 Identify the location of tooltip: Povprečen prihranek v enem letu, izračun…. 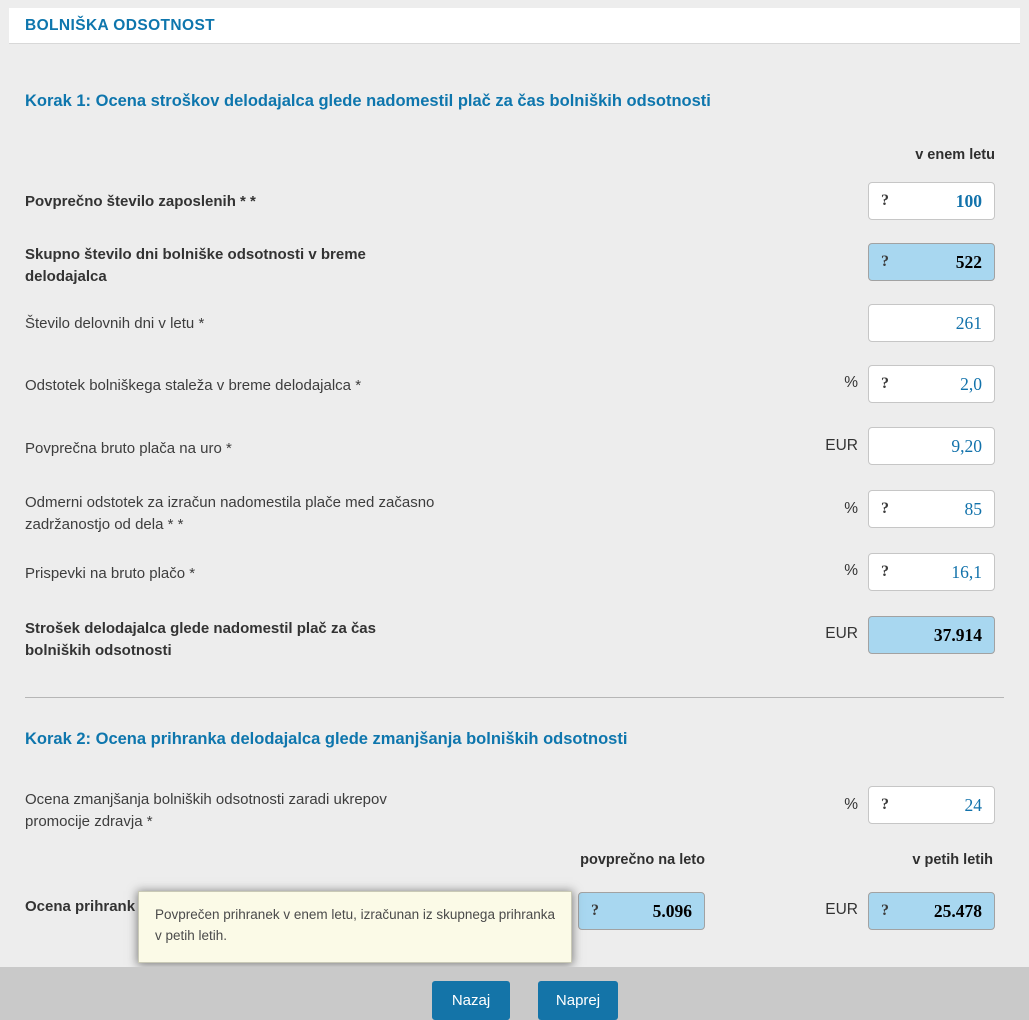
(355, 927).